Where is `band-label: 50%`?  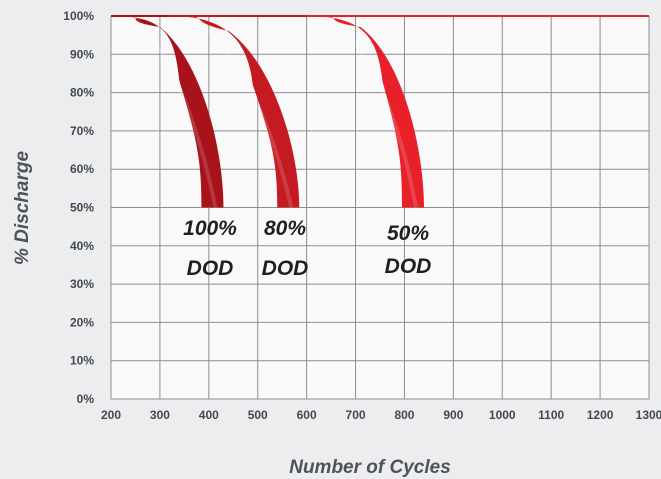 band-label: 50% is located at coordinates (408, 233).